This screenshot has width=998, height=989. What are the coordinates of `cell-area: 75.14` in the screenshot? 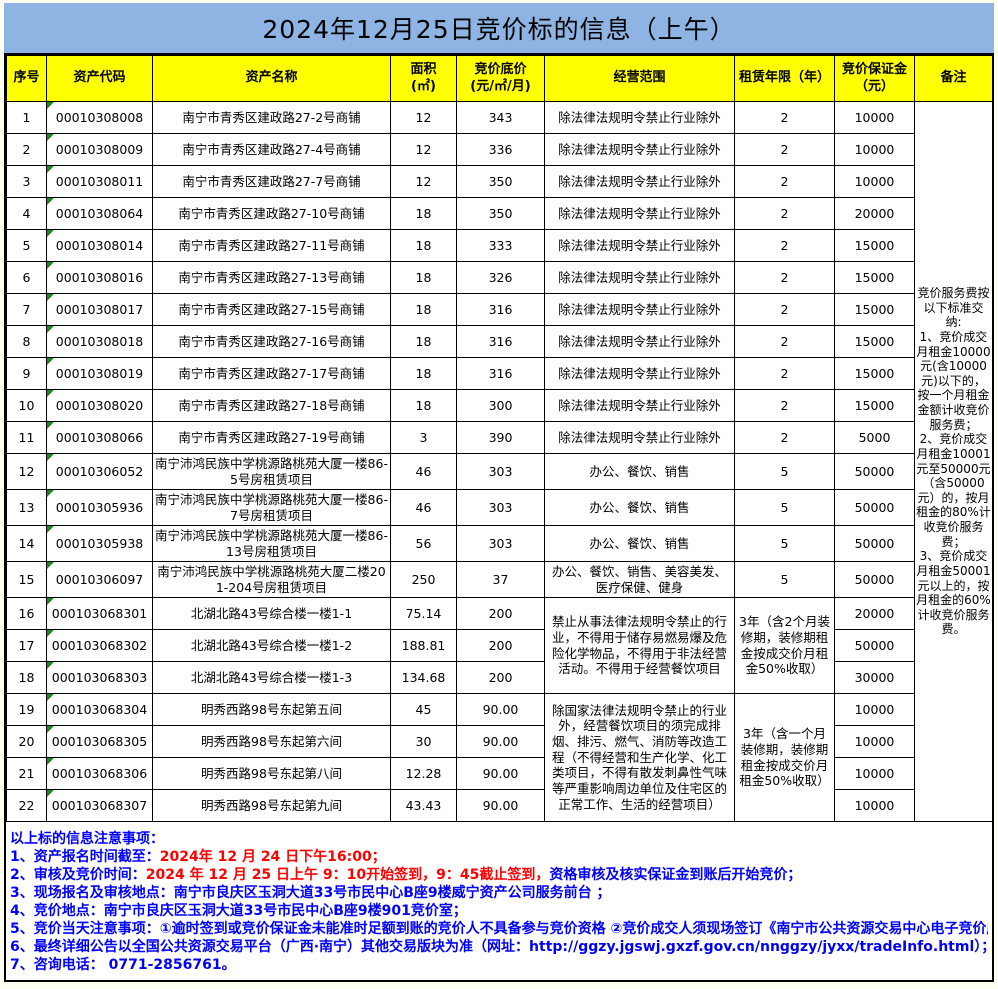 It's located at (423, 613).